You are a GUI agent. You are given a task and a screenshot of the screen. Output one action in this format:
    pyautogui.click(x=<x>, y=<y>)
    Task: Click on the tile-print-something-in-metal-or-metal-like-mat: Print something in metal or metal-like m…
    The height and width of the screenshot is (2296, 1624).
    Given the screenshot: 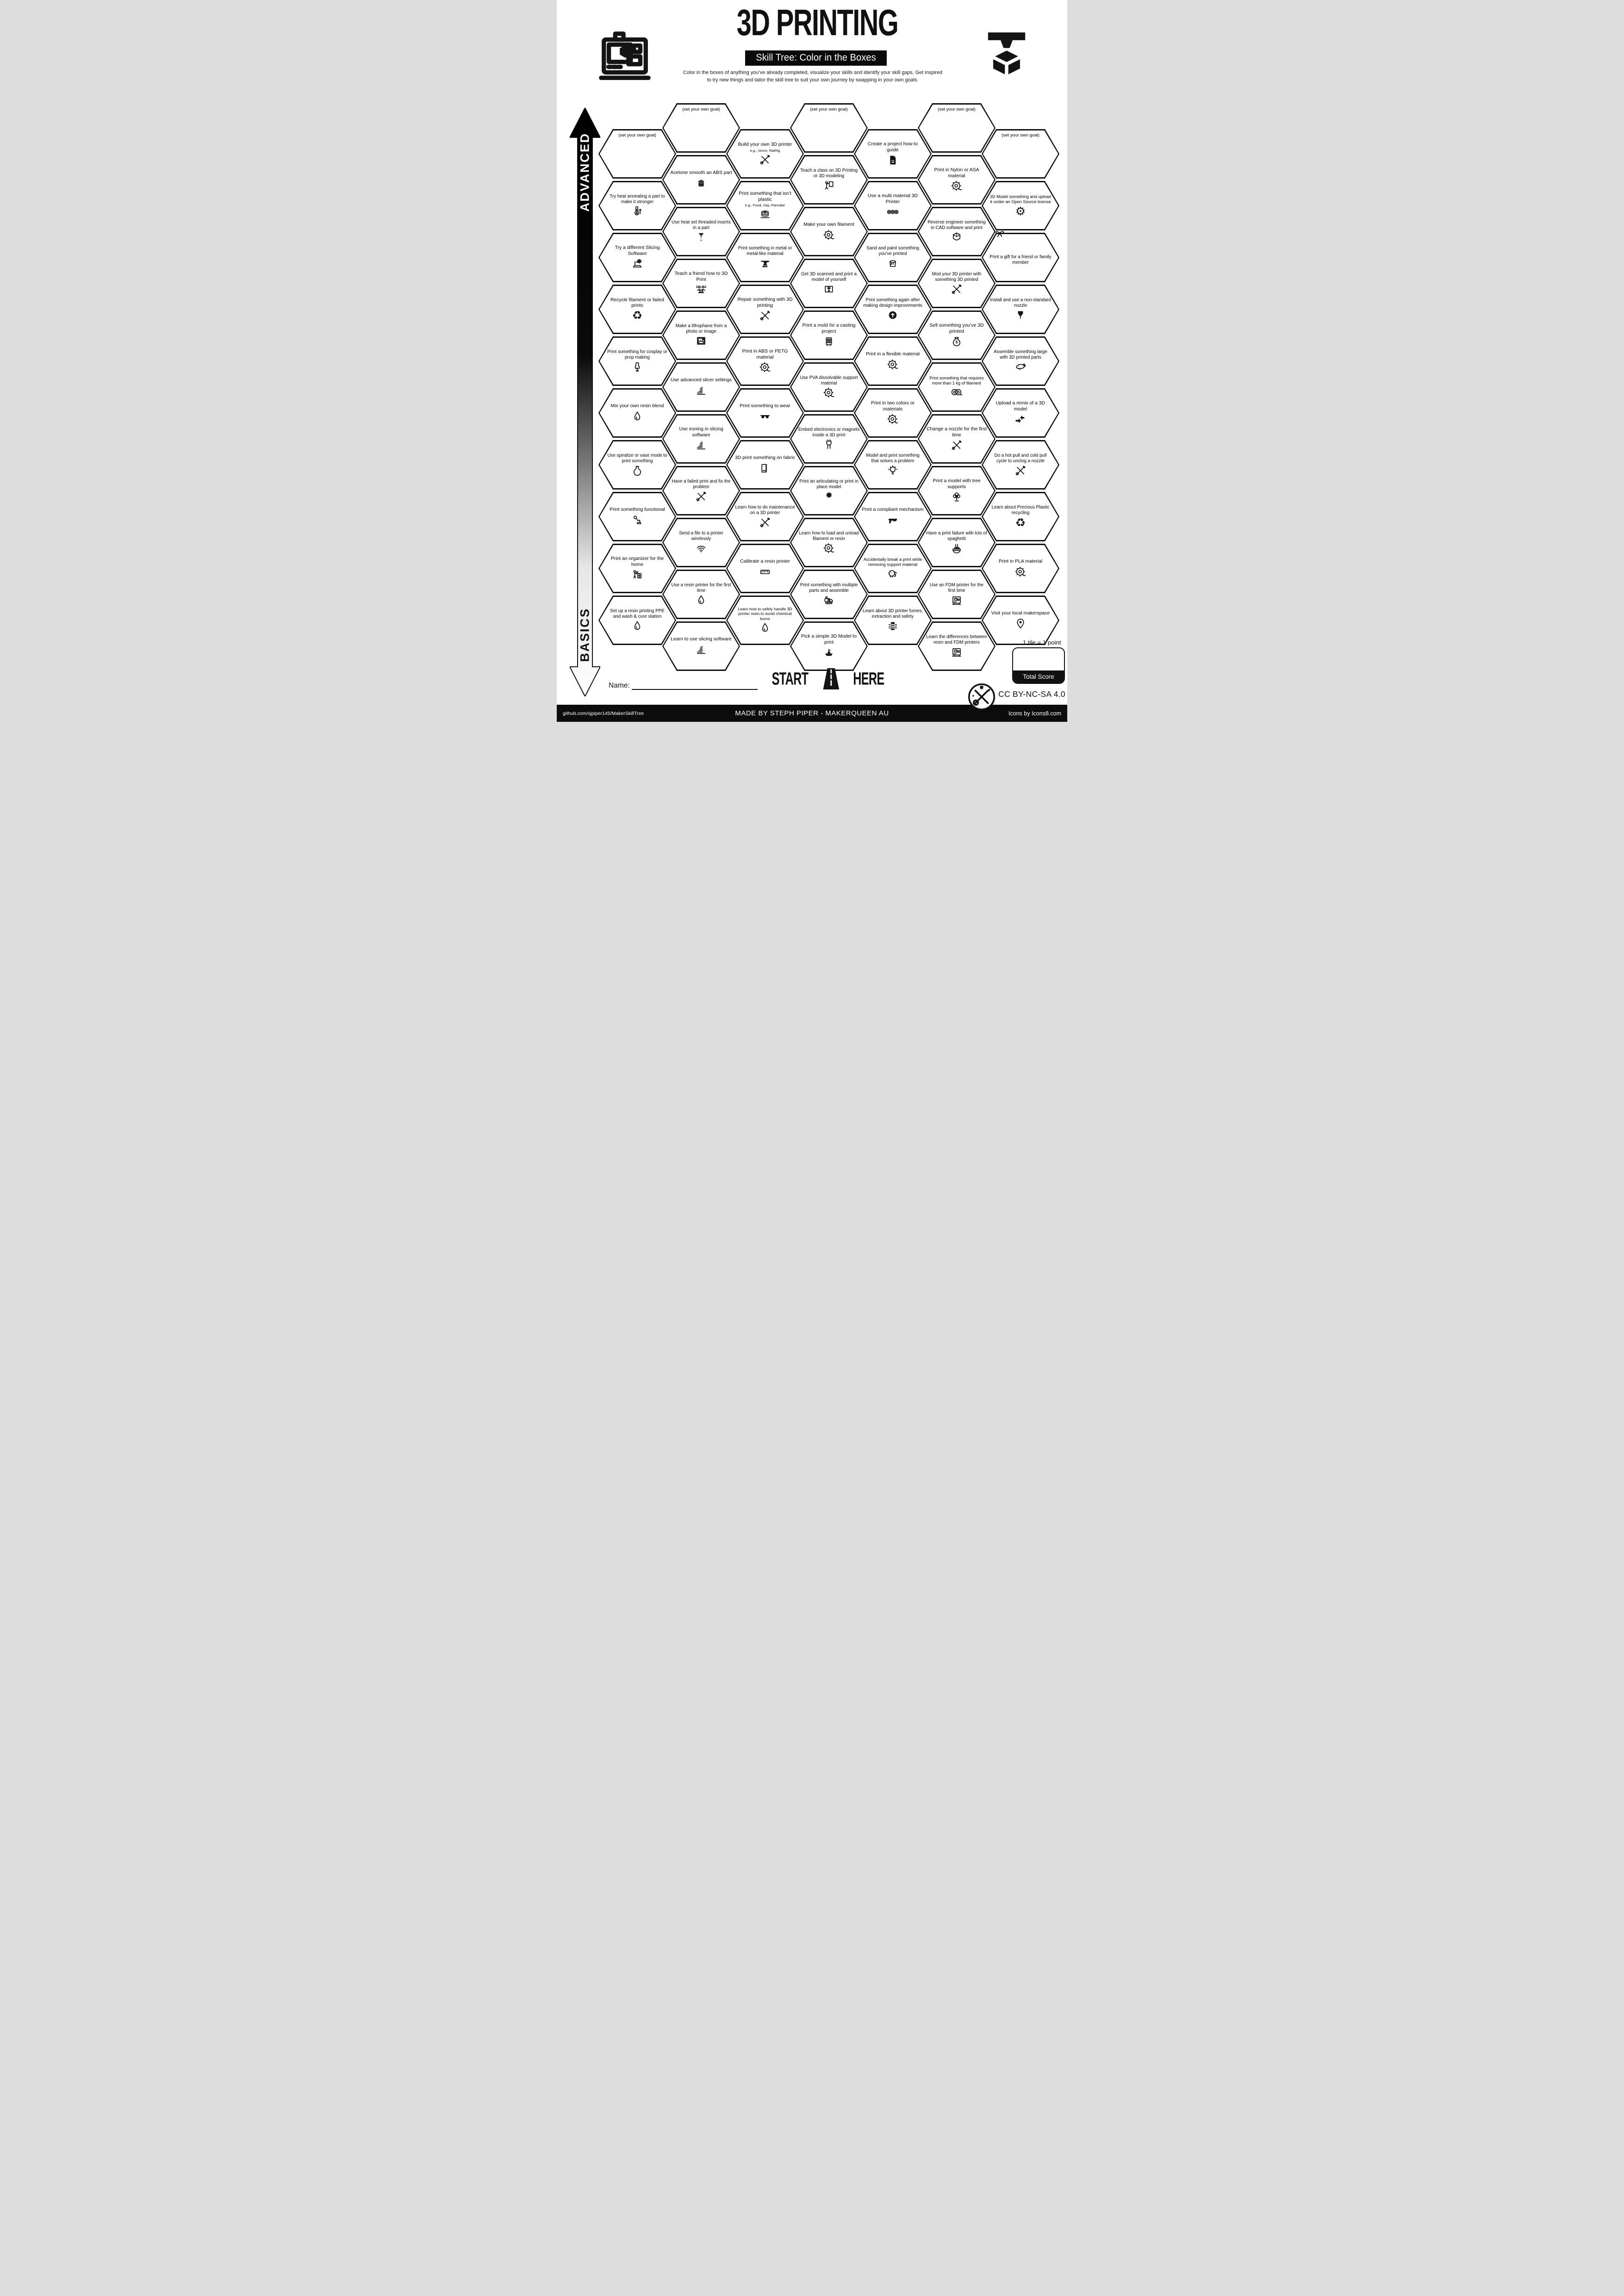 What is the action you would take?
    pyautogui.click(x=765, y=258)
    